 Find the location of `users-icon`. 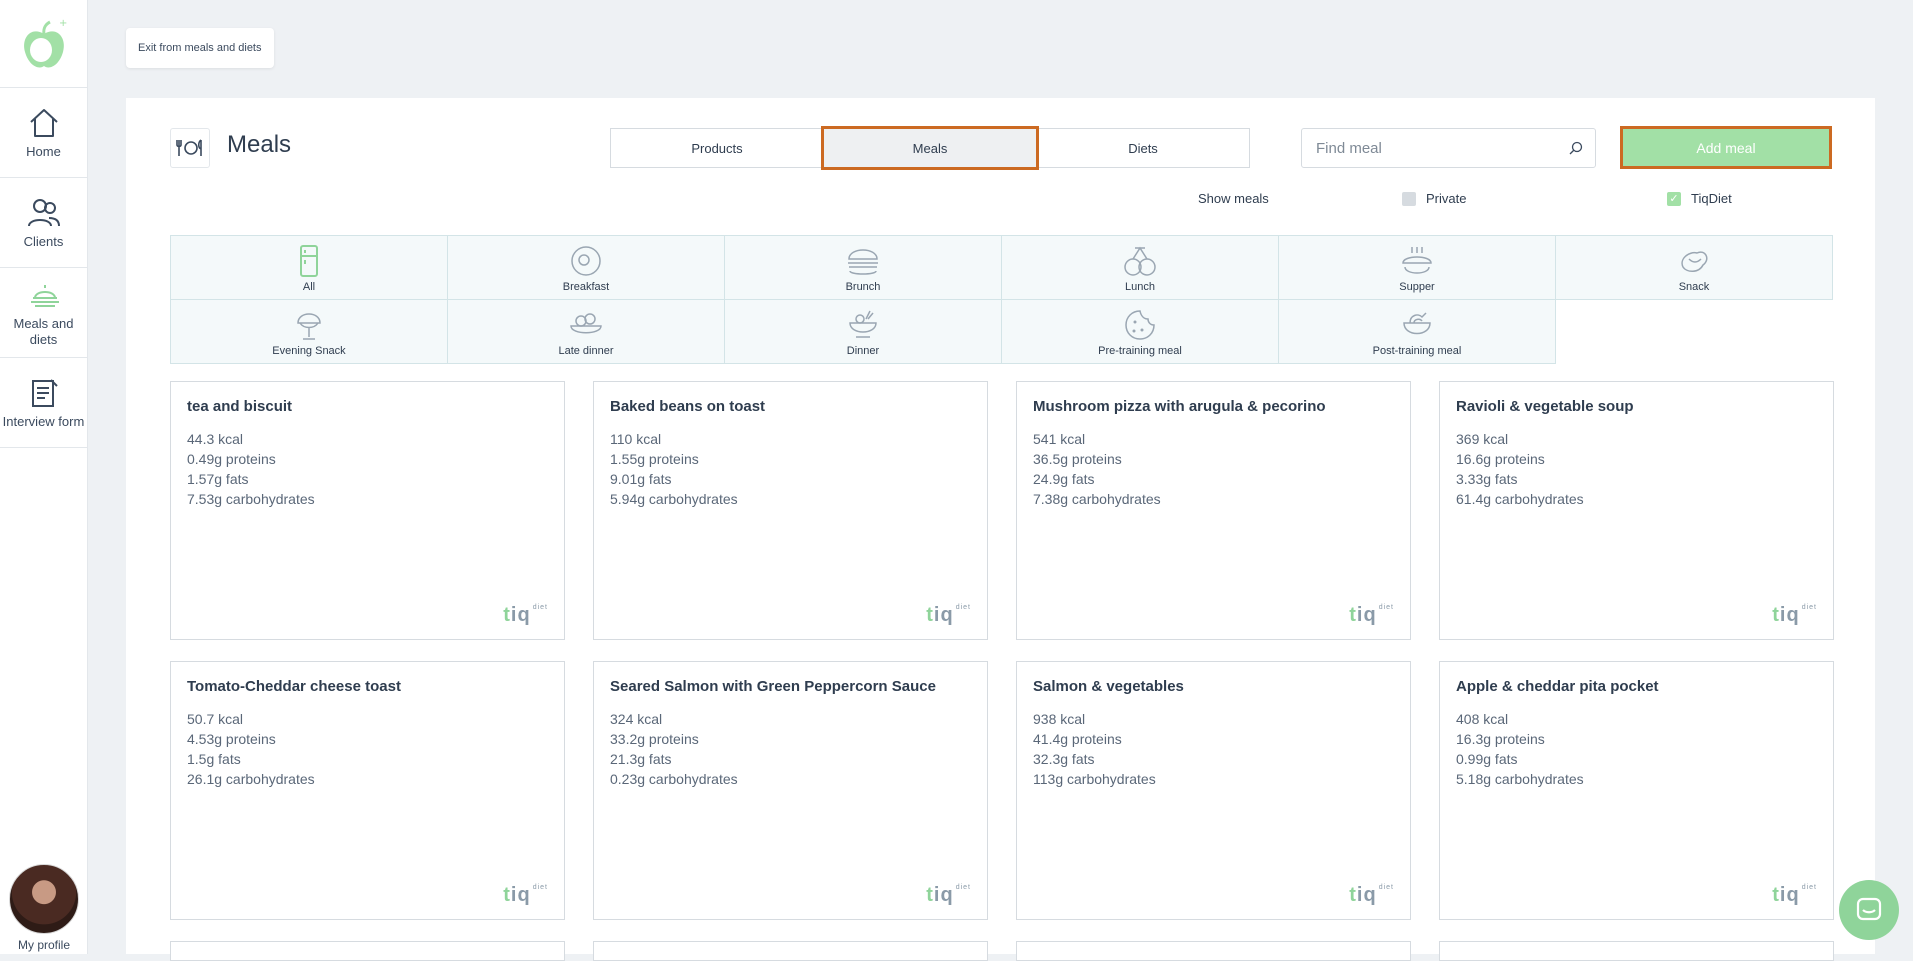

users-icon is located at coordinates (44, 213).